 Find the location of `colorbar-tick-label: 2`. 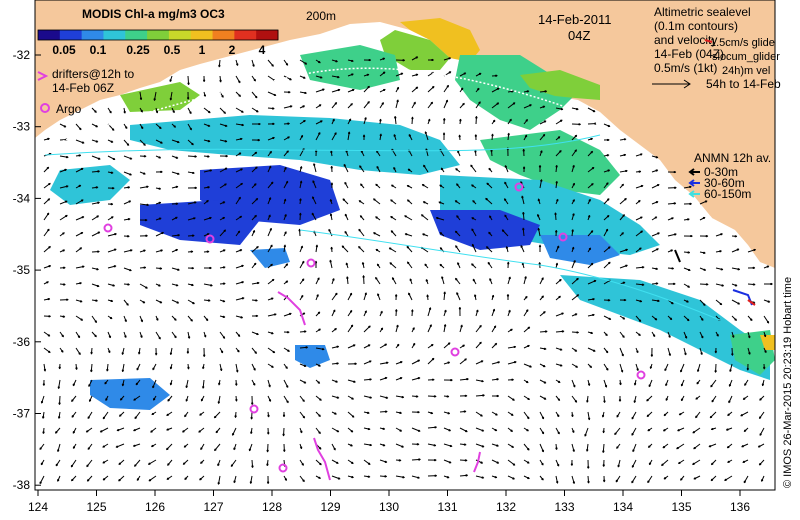

colorbar-tick-label: 2 is located at coordinates (232, 50).